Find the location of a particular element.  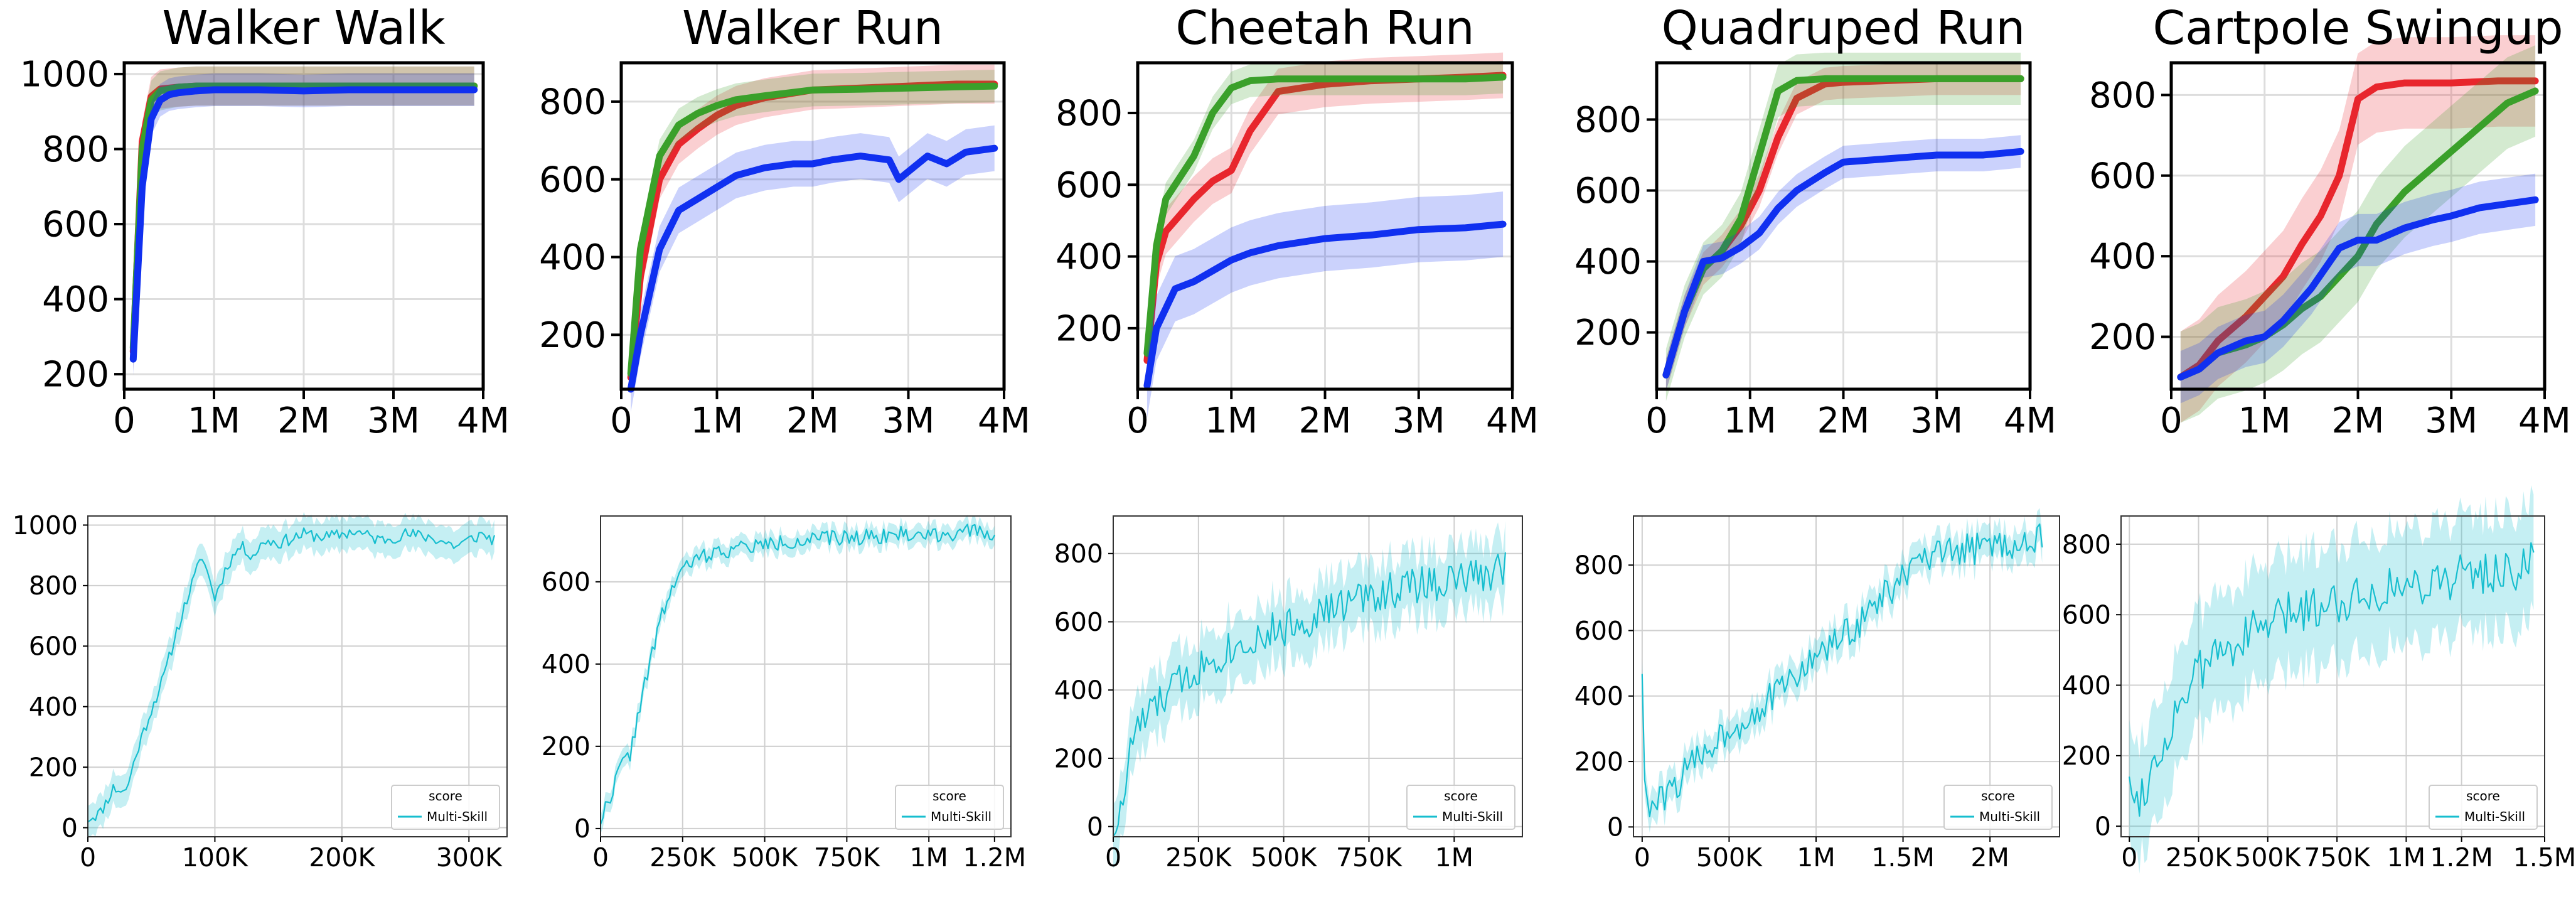

x-tick-label: 1.5M is located at coordinates (2544, 857).